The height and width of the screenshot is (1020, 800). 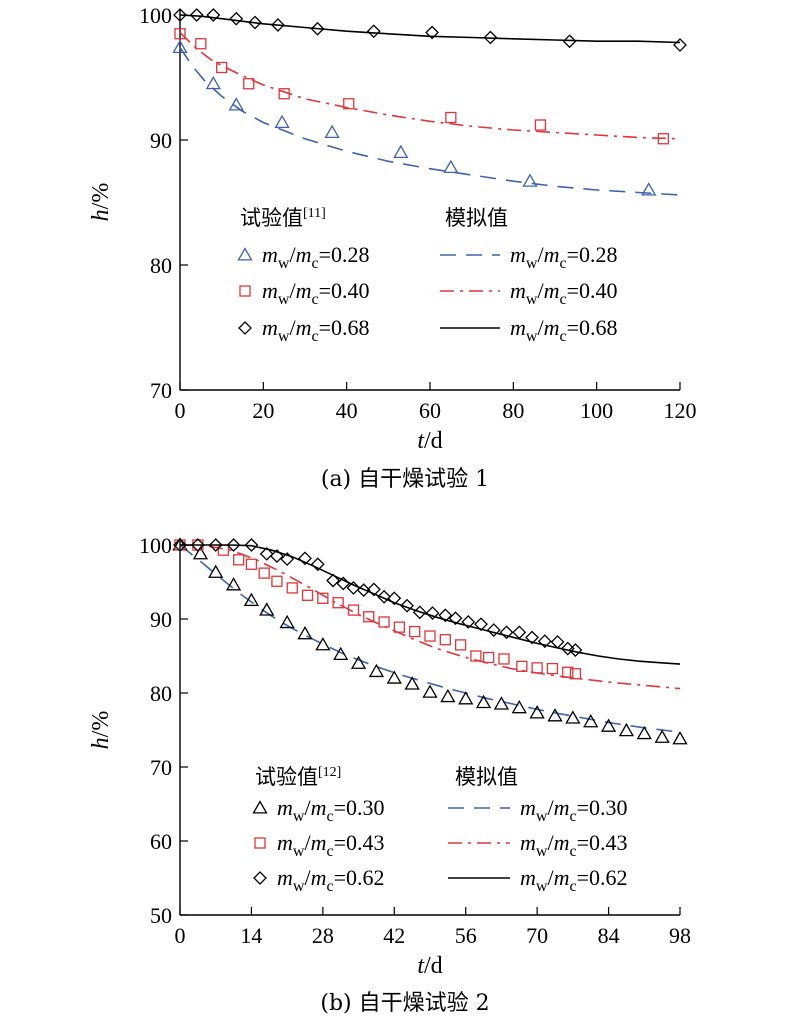 I want to click on legend-exp-label-2: mw/mc=0.62, so click(x=331, y=880).